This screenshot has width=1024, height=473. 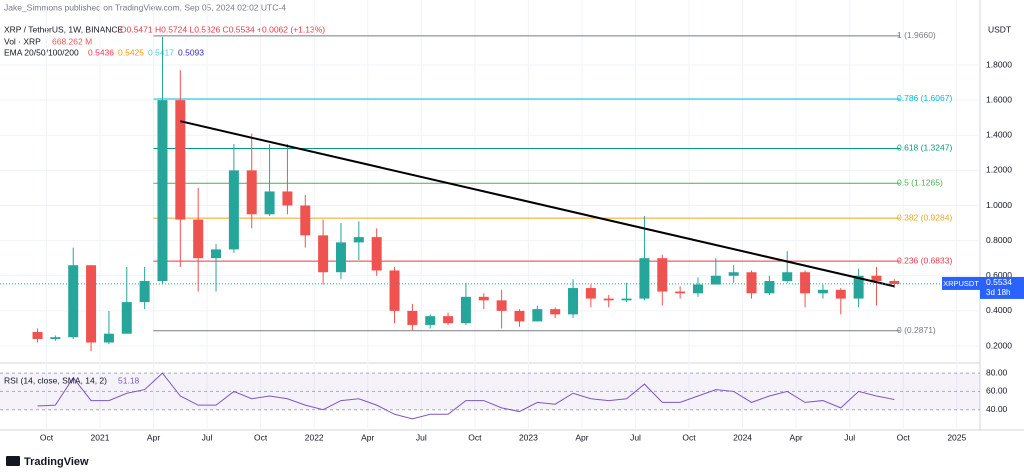 What do you see at coordinates (999, 99) in the screenshot?
I see `y-tick-label: 1.6000` at bounding box center [999, 99].